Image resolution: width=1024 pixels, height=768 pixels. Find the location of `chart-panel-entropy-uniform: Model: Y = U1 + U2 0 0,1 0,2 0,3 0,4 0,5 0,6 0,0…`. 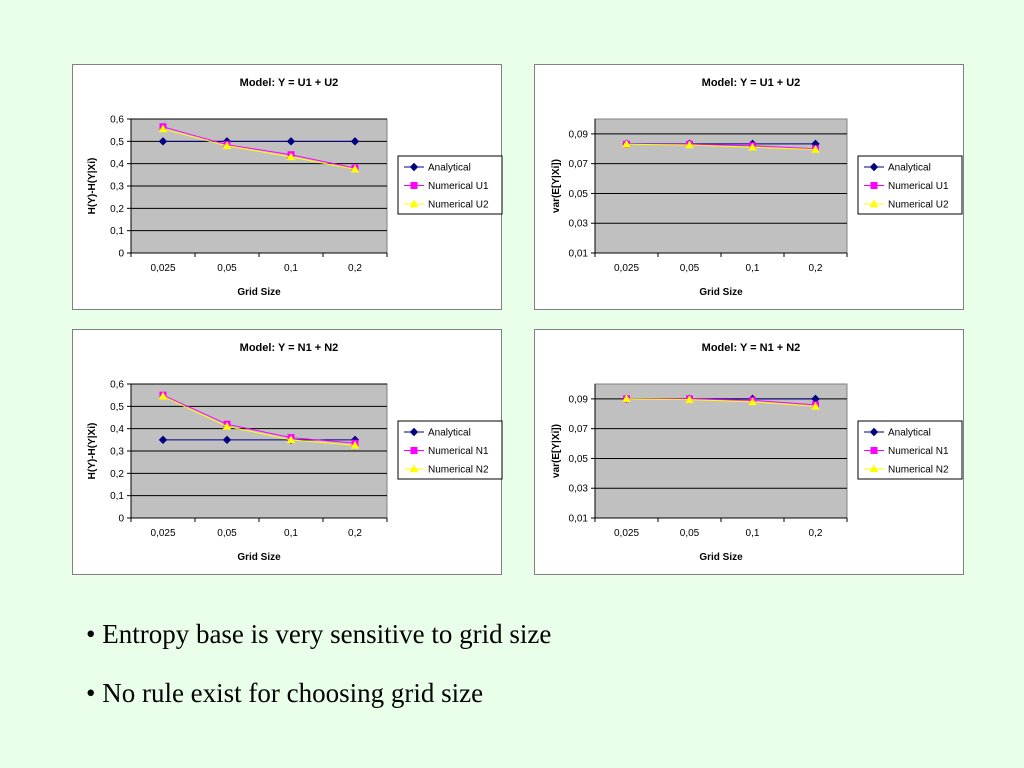

chart-panel-entropy-uniform: Model: Y = U1 + U2 0 0,1 0,2 0,3 0,4 0,5 0,6 0,0… is located at coordinates (287, 187).